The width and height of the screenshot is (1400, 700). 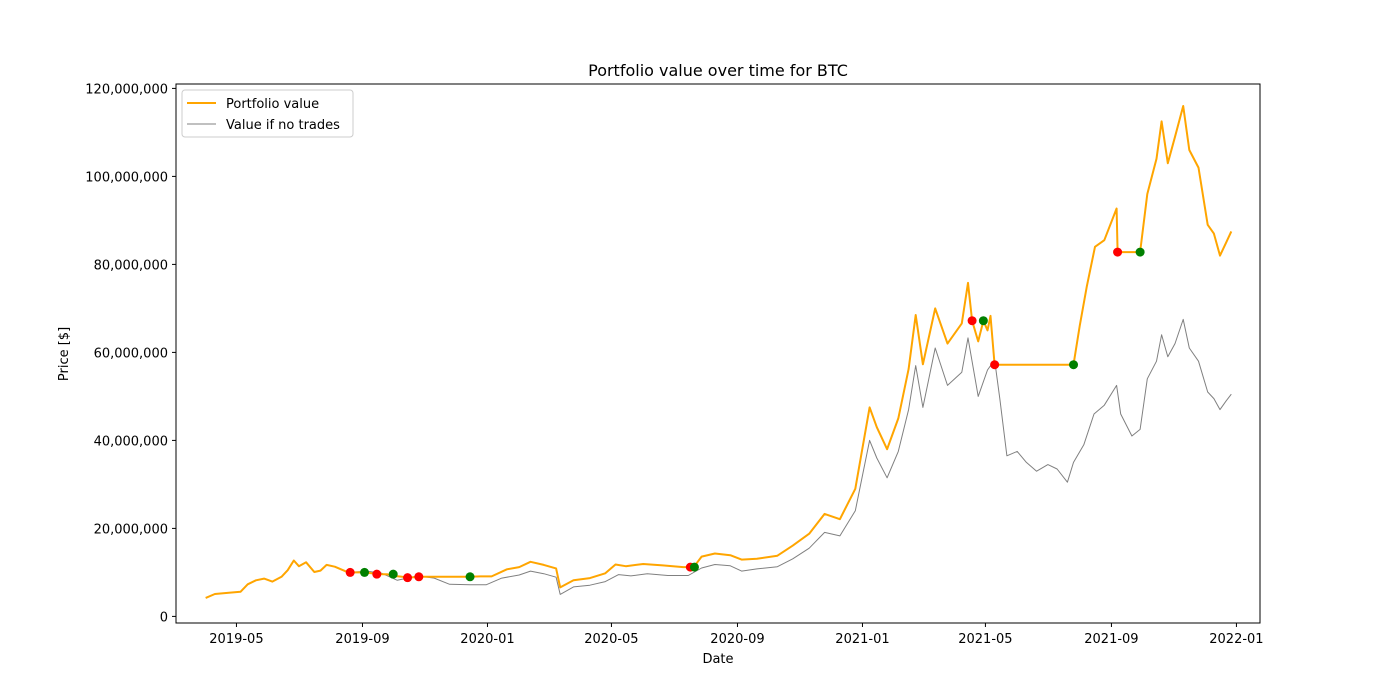 What do you see at coordinates (718, 70) in the screenshot?
I see `chart-title: Portfolio value over time for BTC` at bounding box center [718, 70].